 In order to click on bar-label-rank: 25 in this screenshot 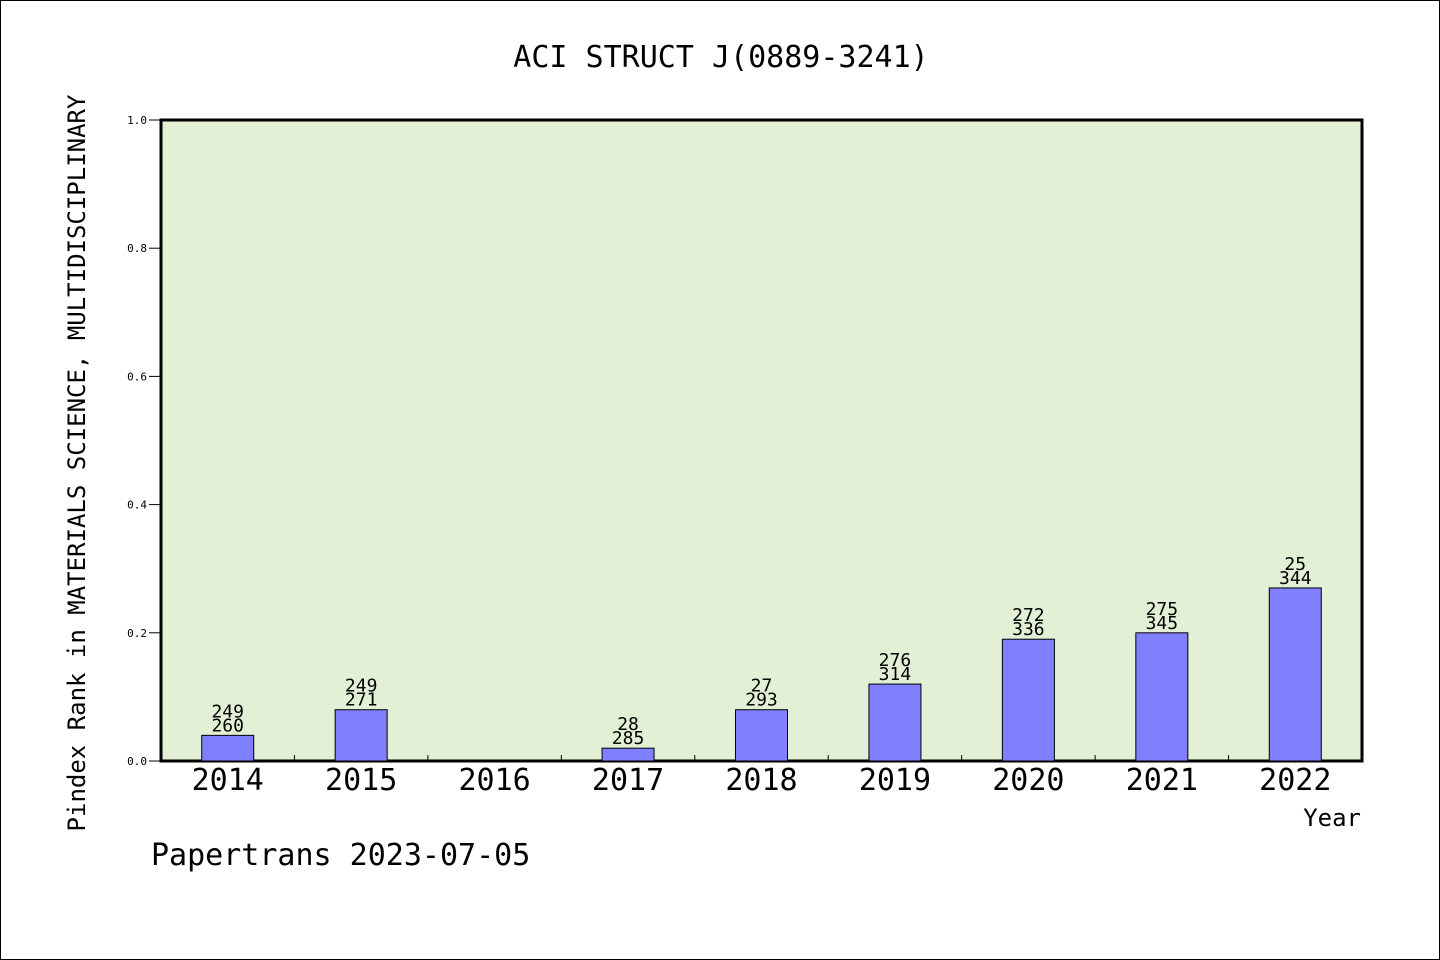, I will do `click(1295, 564)`.